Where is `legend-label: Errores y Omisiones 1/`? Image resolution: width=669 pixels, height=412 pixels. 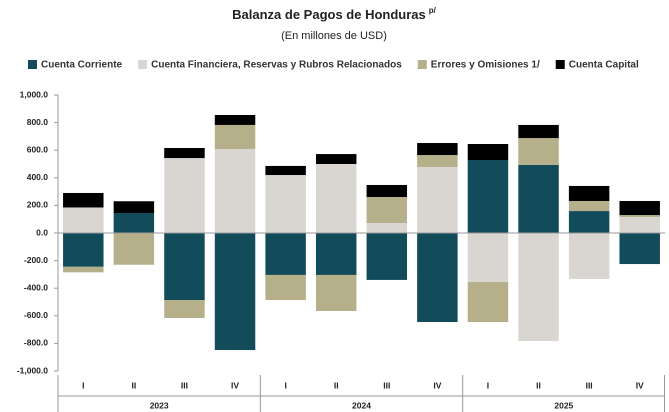
legend-label: Errores y Omisiones 1/ is located at coordinates (485, 65).